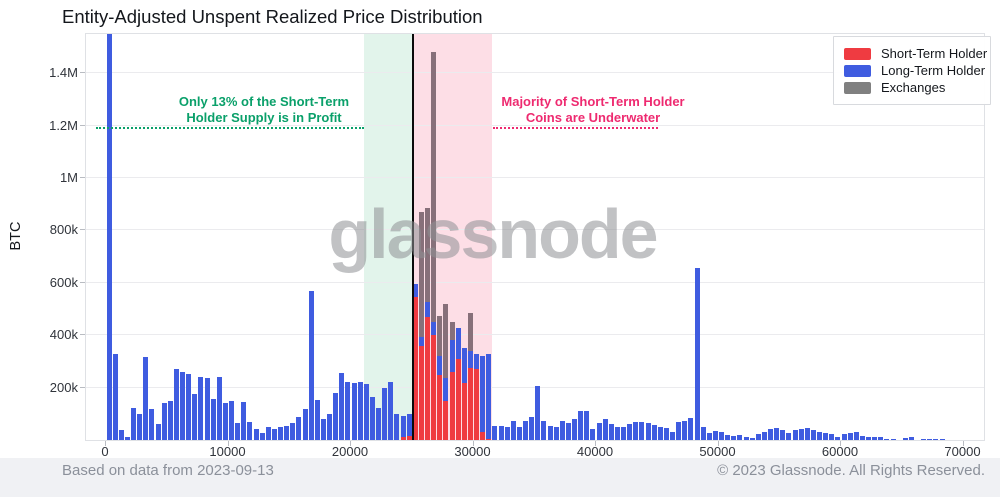 This screenshot has height=497, width=1000. I want to click on legend-item-short-term-holder: Short-Term Holder, so click(915, 53).